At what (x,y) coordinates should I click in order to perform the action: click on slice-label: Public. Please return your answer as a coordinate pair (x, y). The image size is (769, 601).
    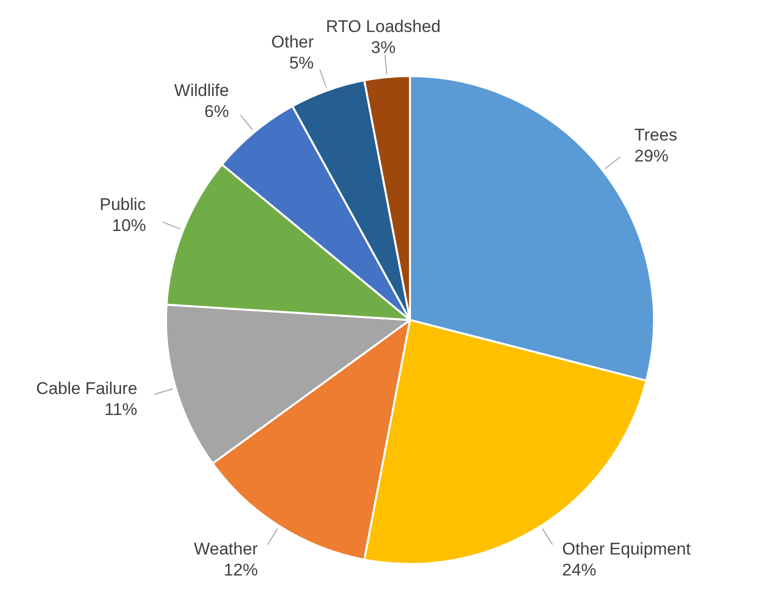
    Looking at the image, I should click on (123, 204).